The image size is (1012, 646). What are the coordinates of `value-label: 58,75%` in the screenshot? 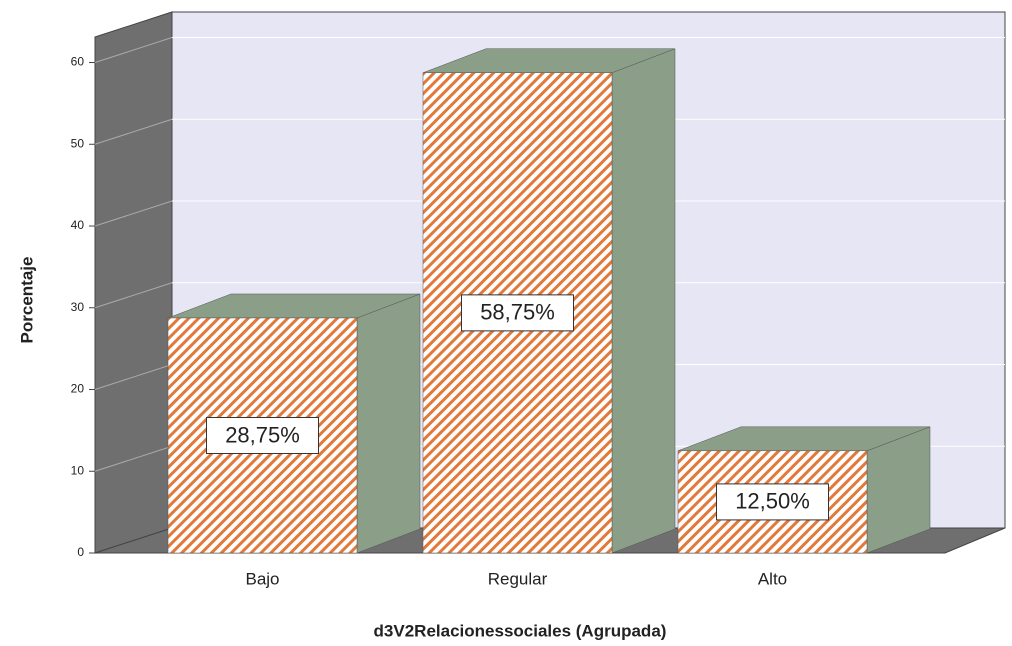 It's located at (517, 312).